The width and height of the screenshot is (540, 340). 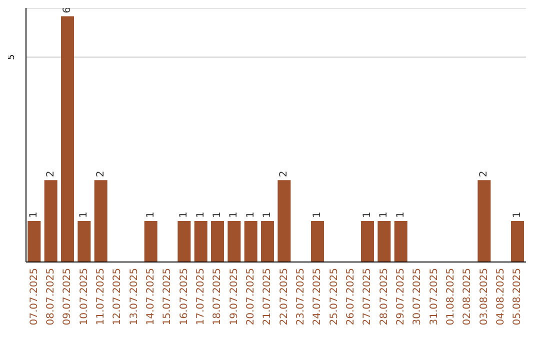 I want to click on x-tick-label: 11.07.2025, so click(x=101, y=297).